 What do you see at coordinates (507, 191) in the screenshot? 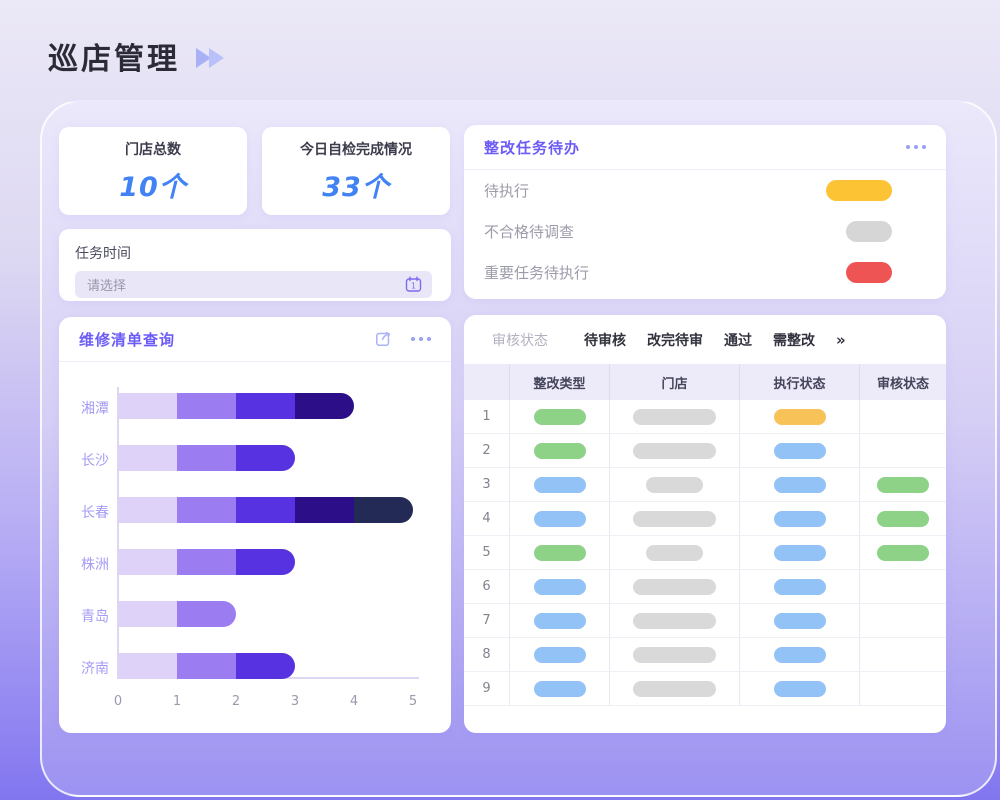
I see `todo-item-label: 待执行` at bounding box center [507, 191].